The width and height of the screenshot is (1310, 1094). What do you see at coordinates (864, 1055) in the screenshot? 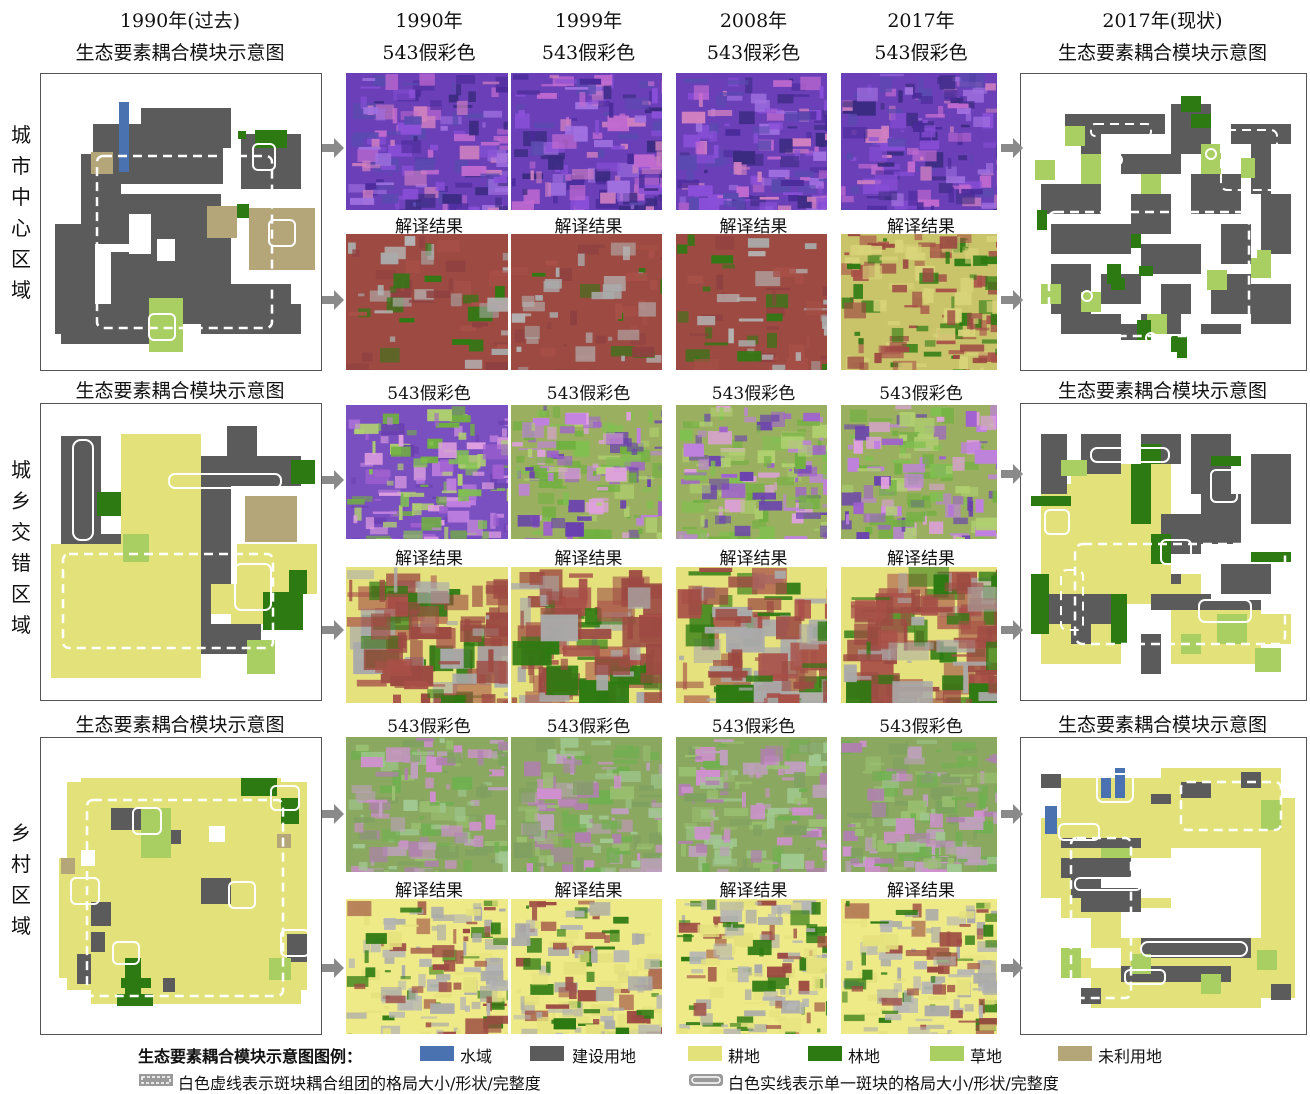
I see `legend-label-forest: 林地` at bounding box center [864, 1055].